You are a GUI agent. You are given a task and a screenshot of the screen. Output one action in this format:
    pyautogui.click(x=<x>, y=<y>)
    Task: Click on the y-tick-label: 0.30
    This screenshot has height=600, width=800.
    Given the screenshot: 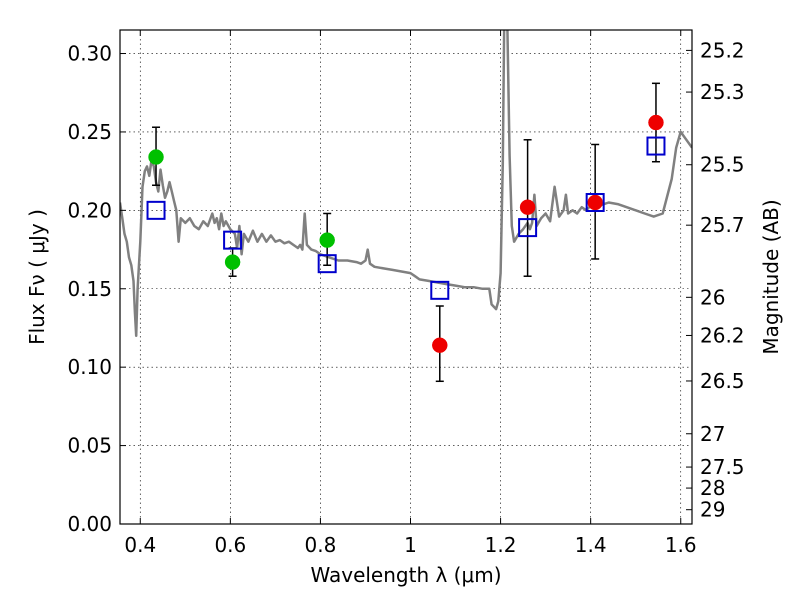 What is the action you would take?
    pyautogui.click(x=89, y=54)
    